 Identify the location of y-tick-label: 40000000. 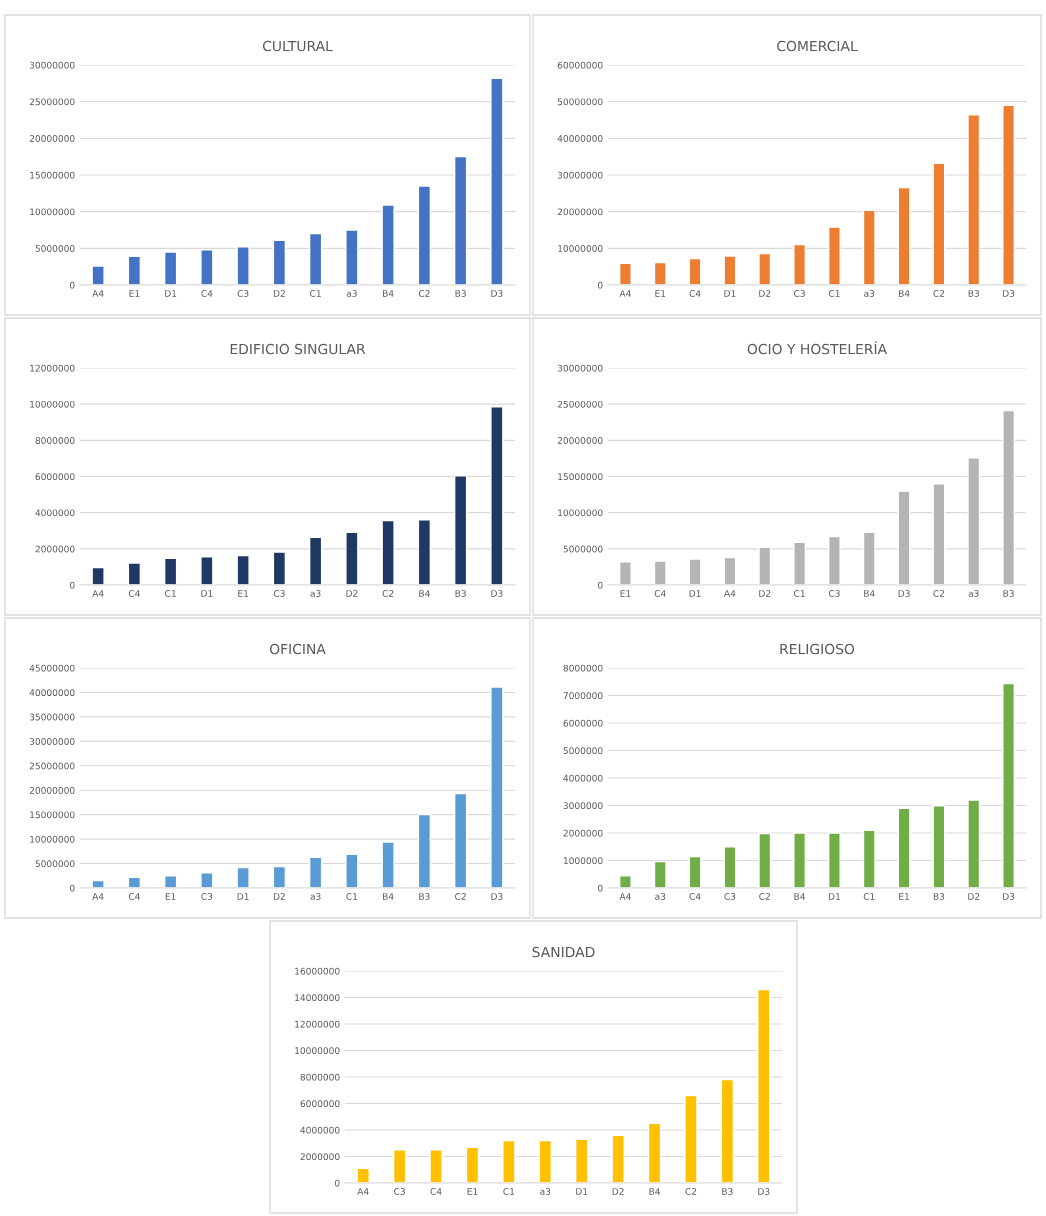
(52, 692).